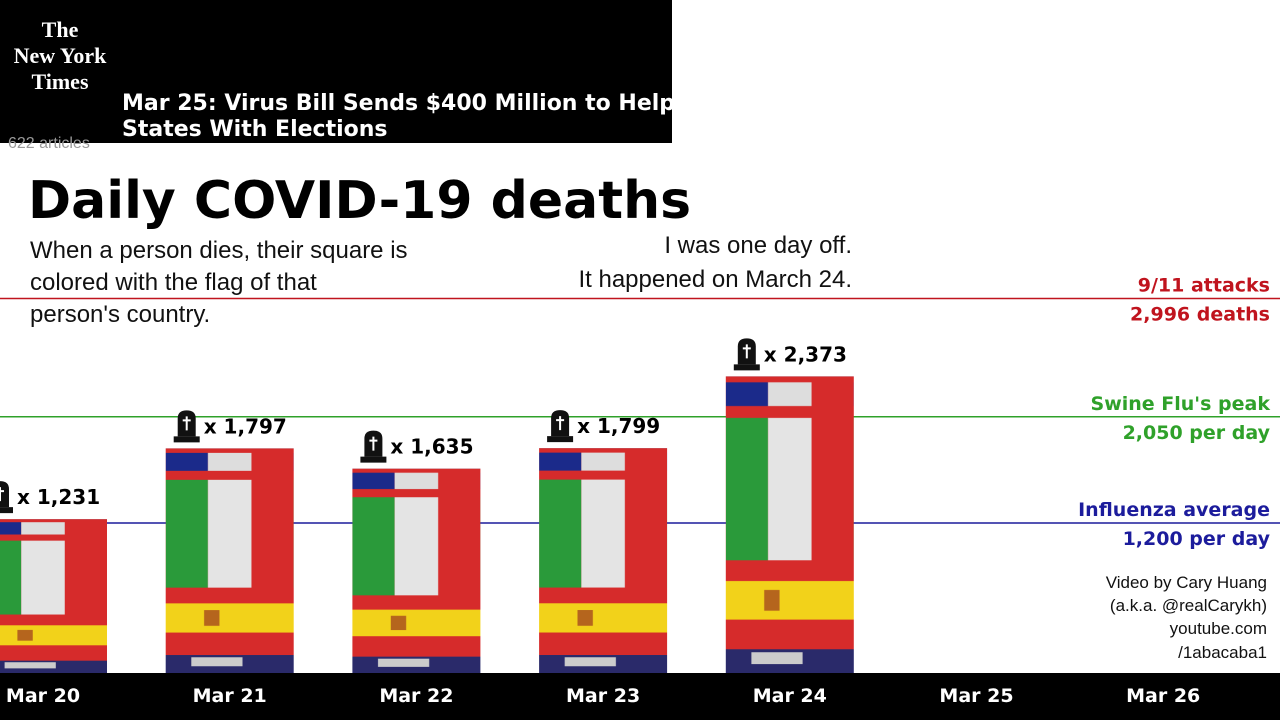 This screenshot has width=1280, height=720. Describe the element at coordinates (1197, 539) in the screenshot. I see `reference-sublabel: 1,200 per day` at that location.